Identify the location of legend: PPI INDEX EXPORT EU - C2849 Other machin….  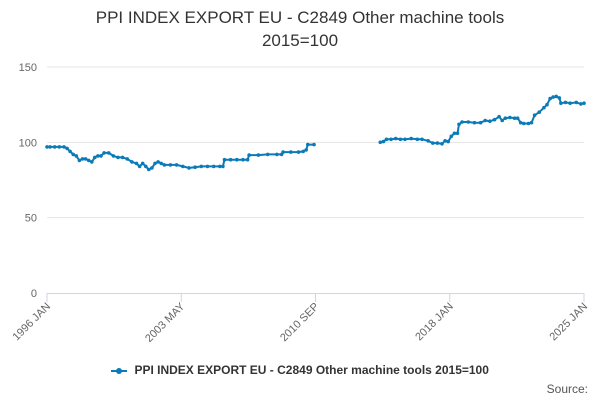
(300, 370).